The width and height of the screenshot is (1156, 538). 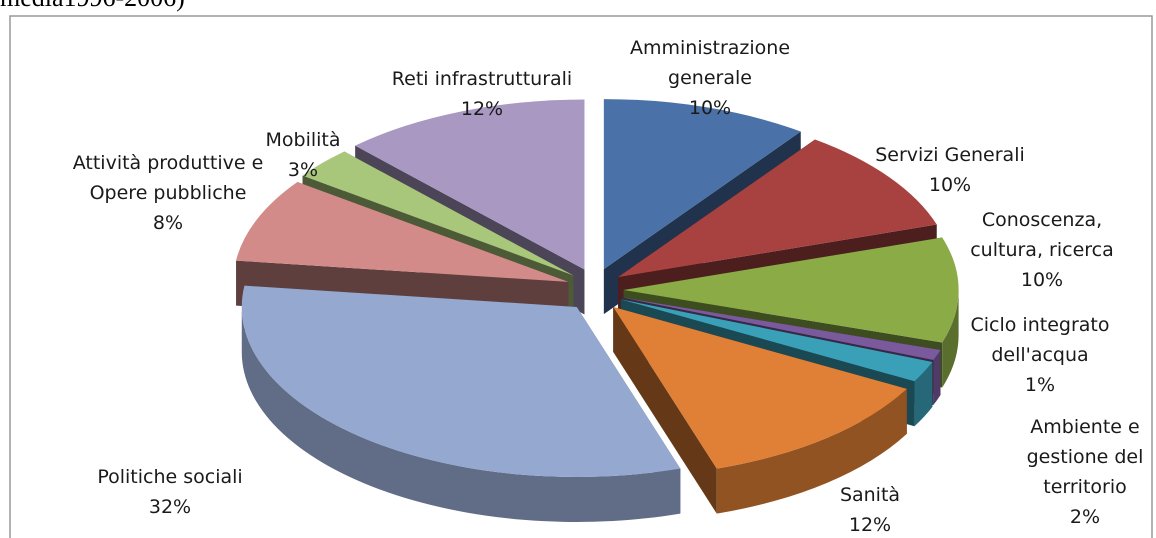 I want to click on category-label: Amministrazione generale, so click(x=710, y=63).